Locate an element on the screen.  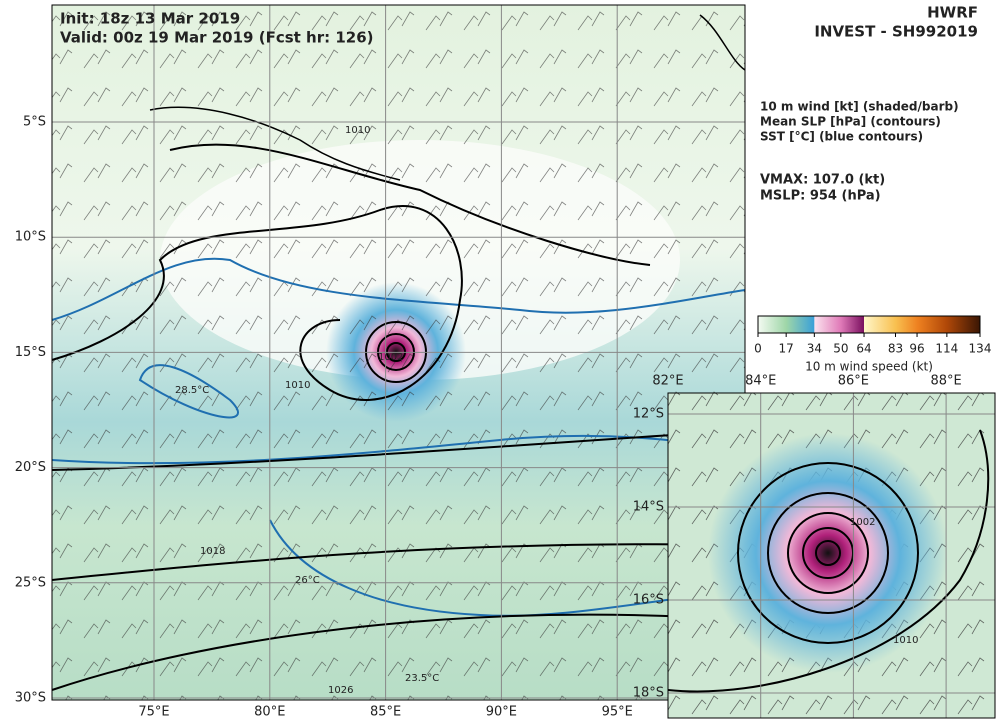
colorbar-tick-label: 34 is located at coordinates (814, 349).